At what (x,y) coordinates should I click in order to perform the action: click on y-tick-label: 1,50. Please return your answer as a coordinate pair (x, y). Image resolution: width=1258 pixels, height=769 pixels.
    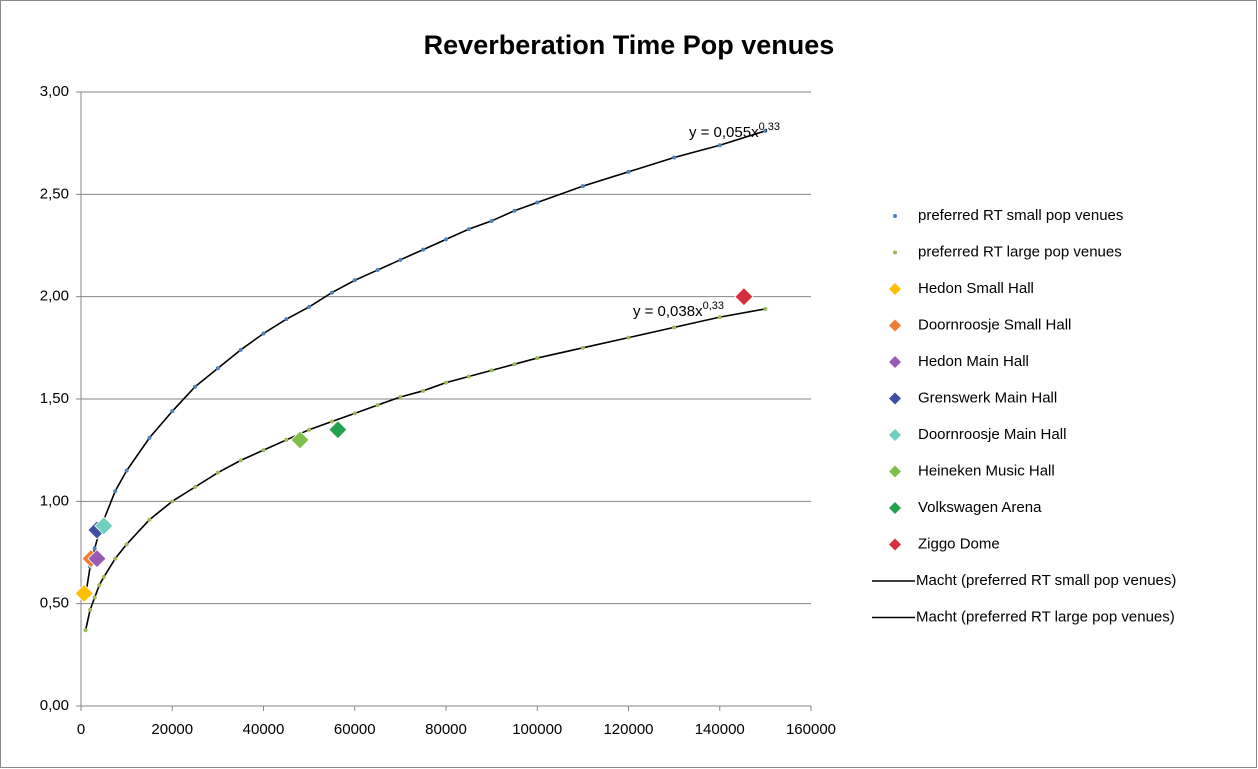
    Looking at the image, I should click on (54, 398).